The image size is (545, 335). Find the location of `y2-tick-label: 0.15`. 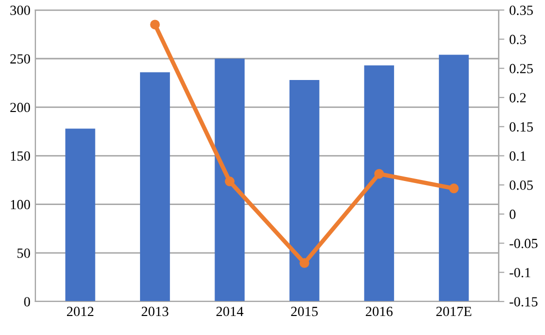

y2-tick-label: 0.15 is located at coordinates (521, 127).